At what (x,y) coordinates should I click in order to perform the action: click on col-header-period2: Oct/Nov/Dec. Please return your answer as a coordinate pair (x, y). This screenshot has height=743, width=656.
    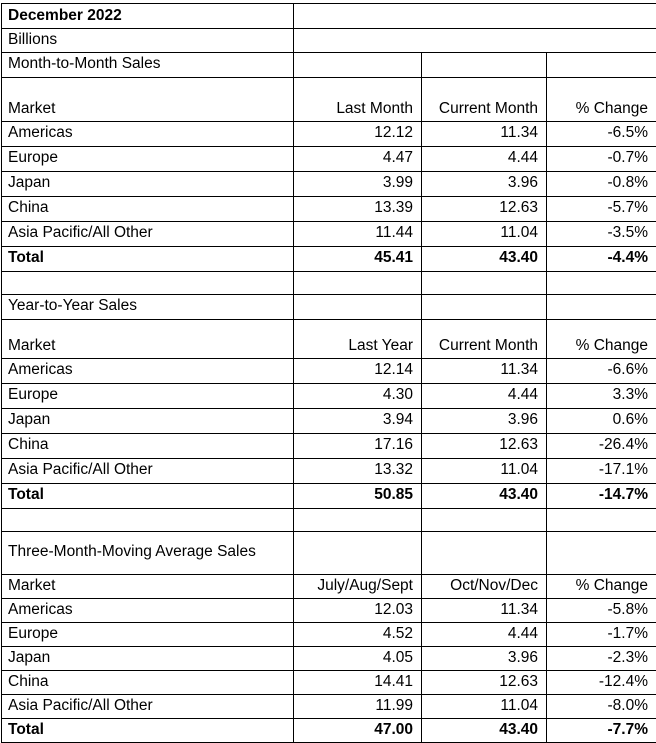
    Looking at the image, I should click on (484, 586).